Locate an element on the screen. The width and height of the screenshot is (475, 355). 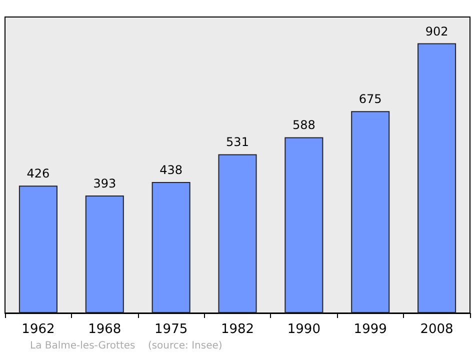
x-tick-label: 1968 is located at coordinates (105, 329).